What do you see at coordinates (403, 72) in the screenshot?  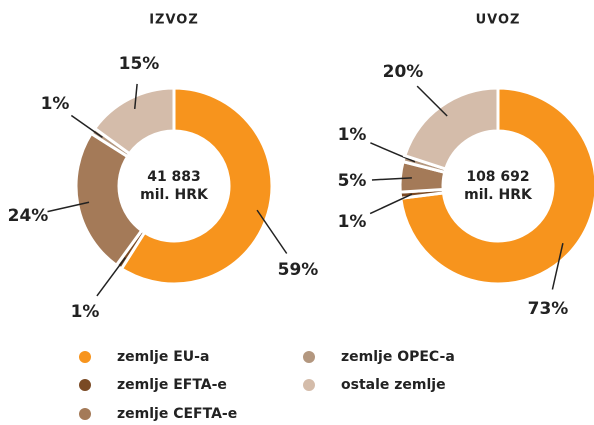 I see `value-label: 20%` at bounding box center [403, 72].